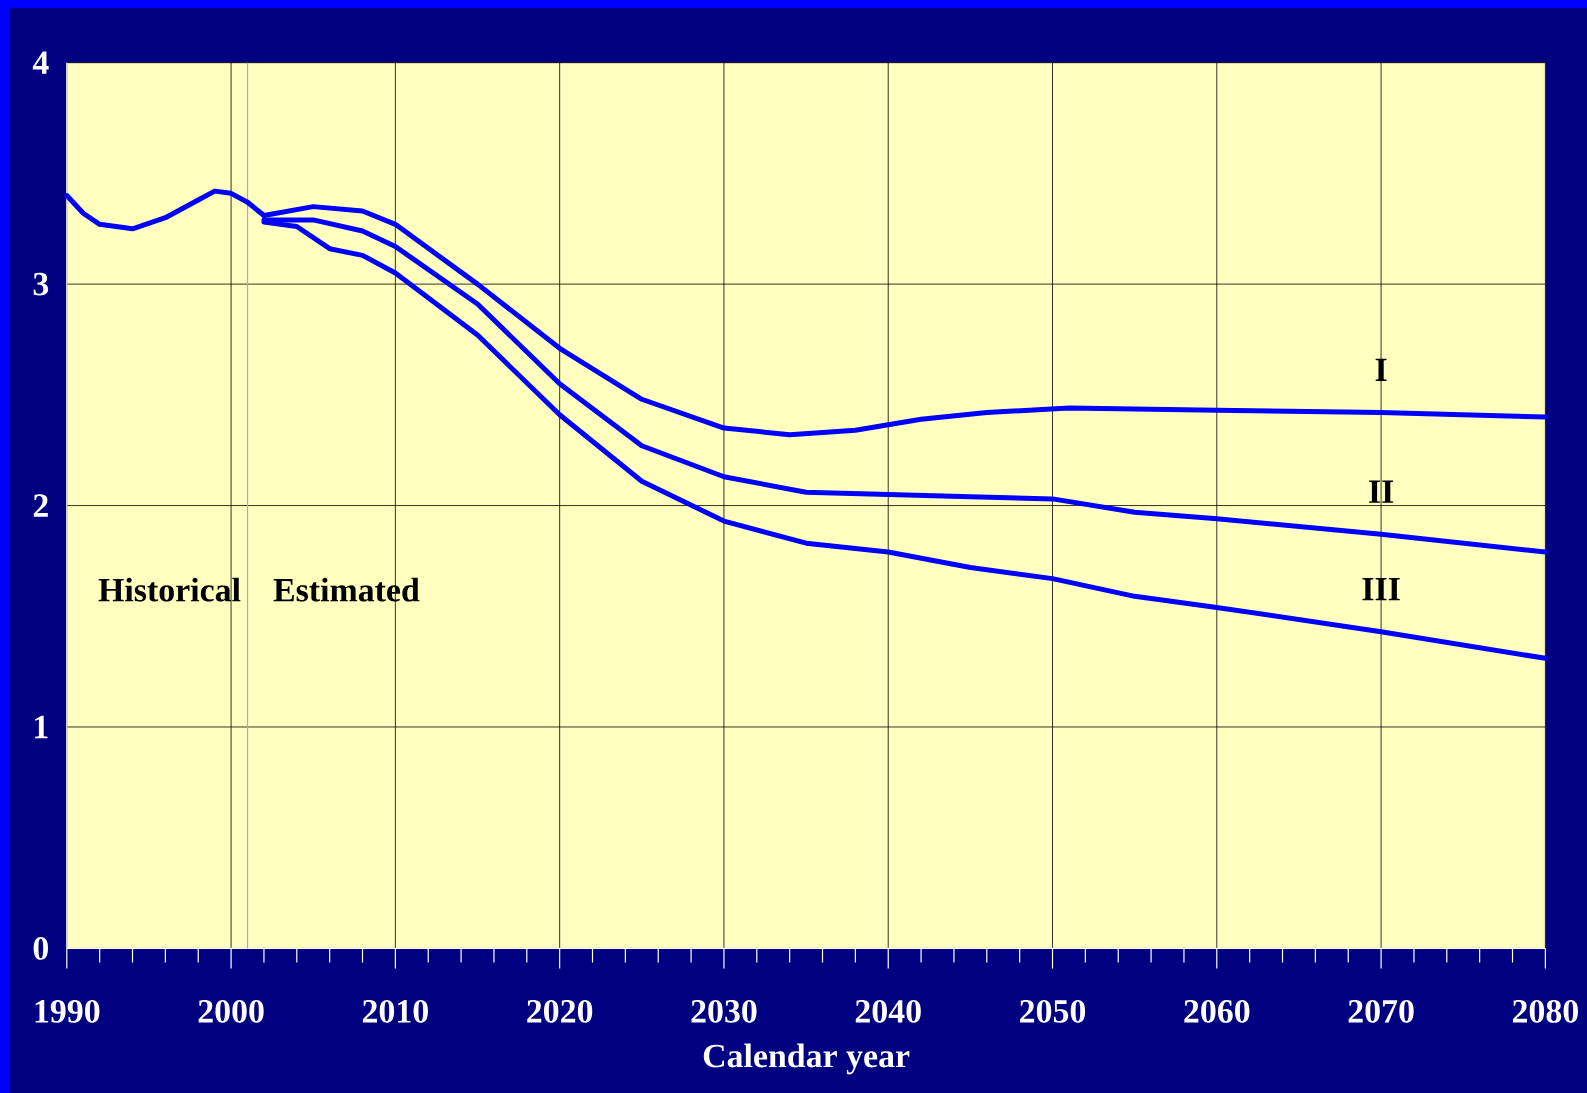 This screenshot has width=1587, height=1093. What do you see at coordinates (169, 589) in the screenshot?
I see `annotation: Historical` at bounding box center [169, 589].